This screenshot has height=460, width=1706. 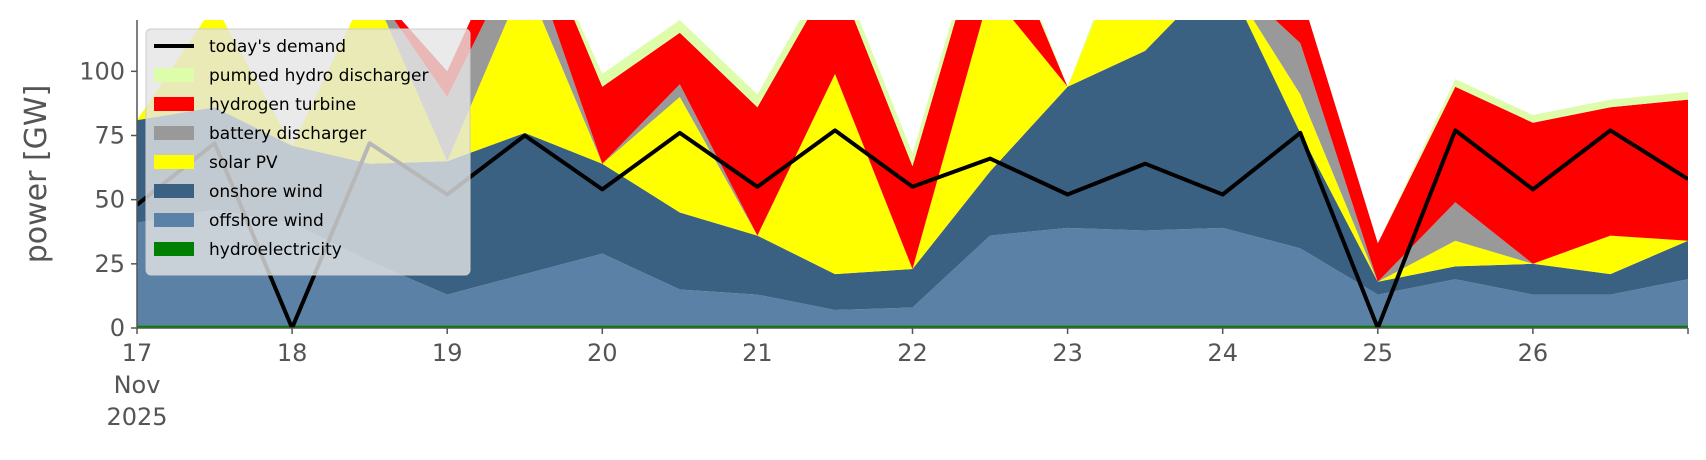 I want to click on legend-label-pumped-hydro-discharger: pumped hydro discharger, so click(x=318, y=76).